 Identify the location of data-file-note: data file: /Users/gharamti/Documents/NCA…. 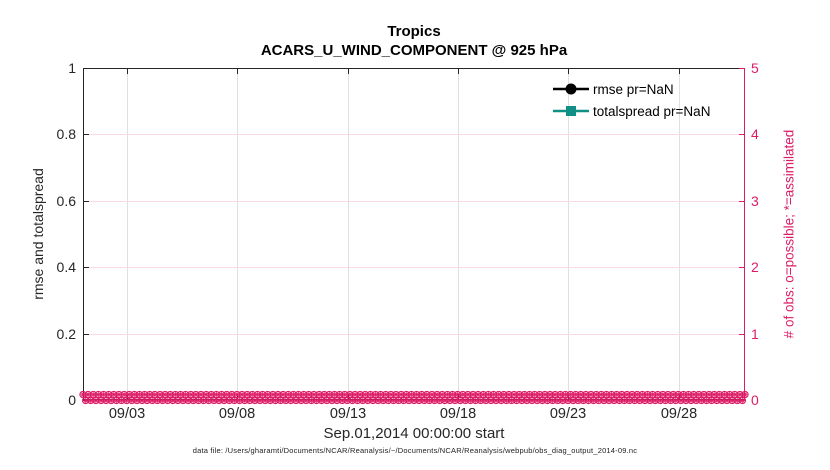
(415, 450).